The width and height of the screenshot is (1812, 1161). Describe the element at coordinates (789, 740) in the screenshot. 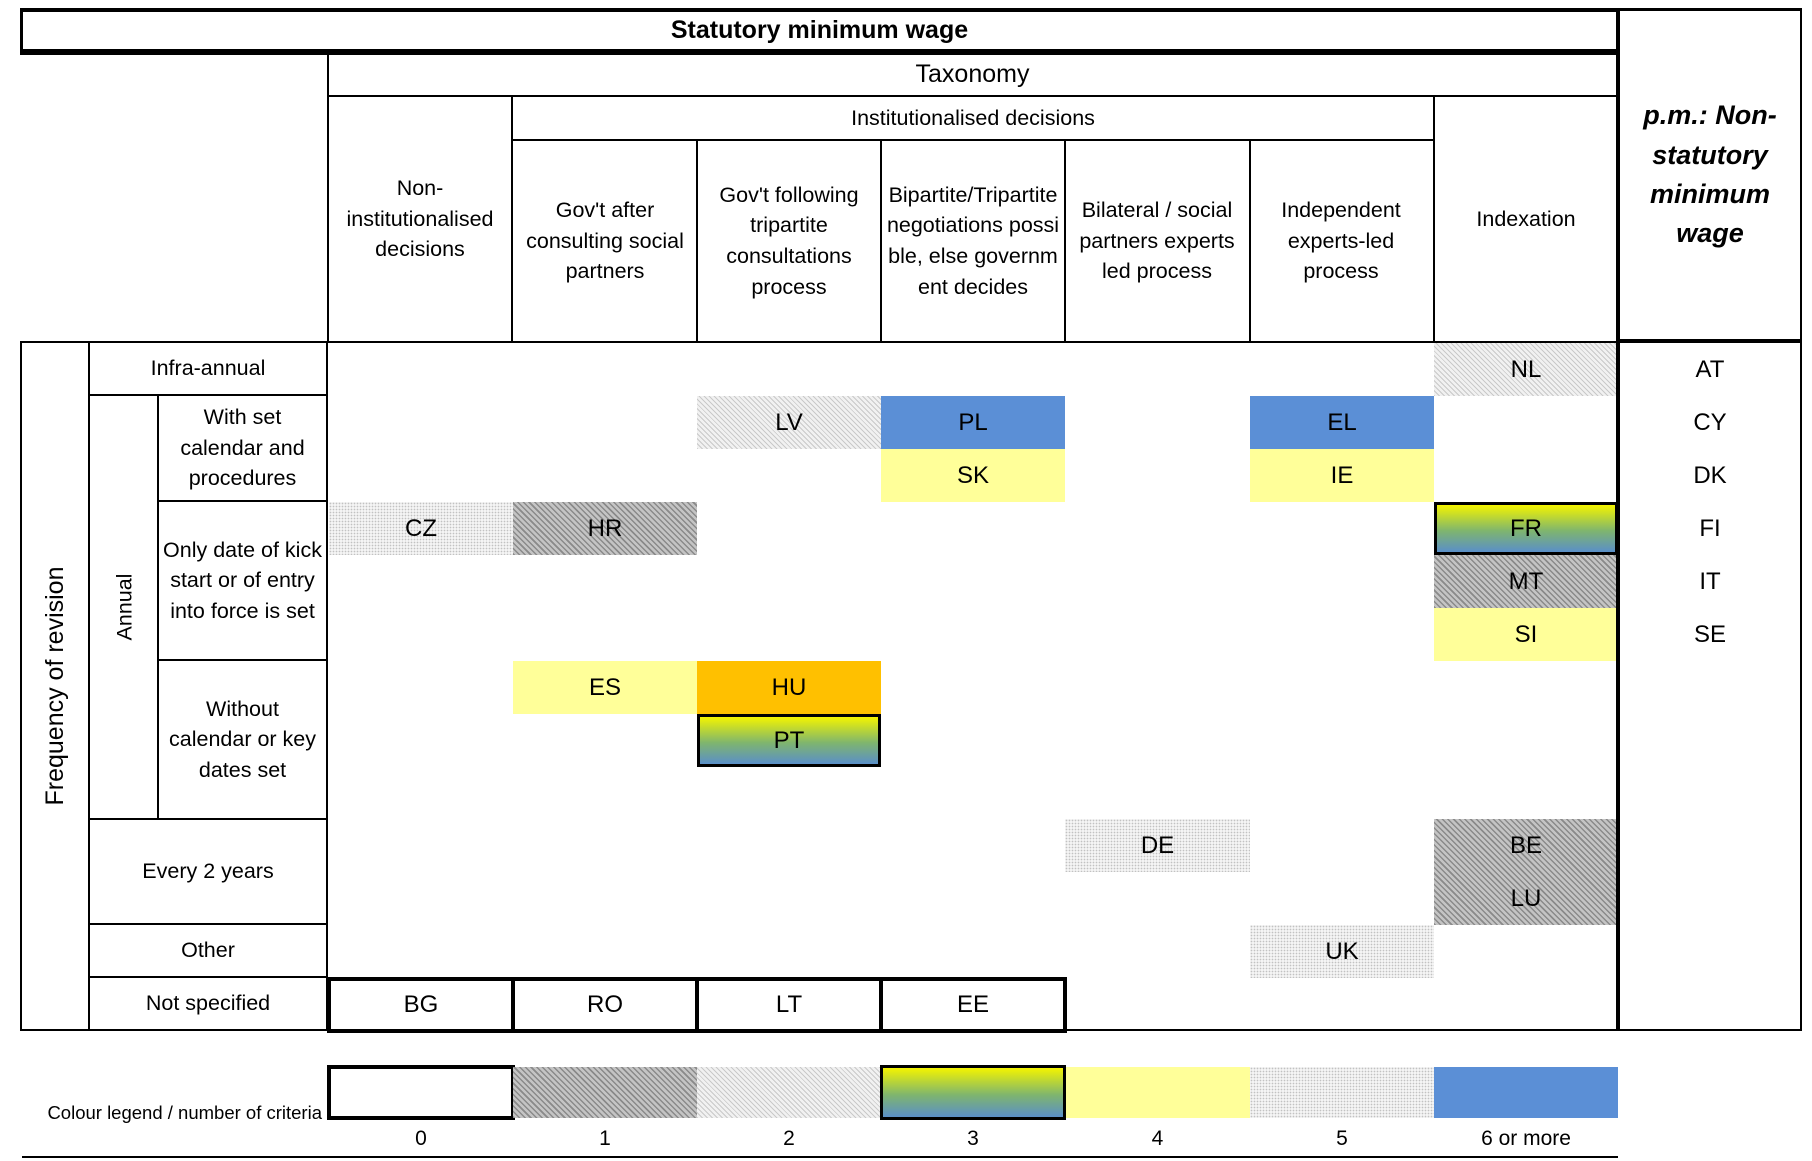

I see `cell-PT: PT` at that location.